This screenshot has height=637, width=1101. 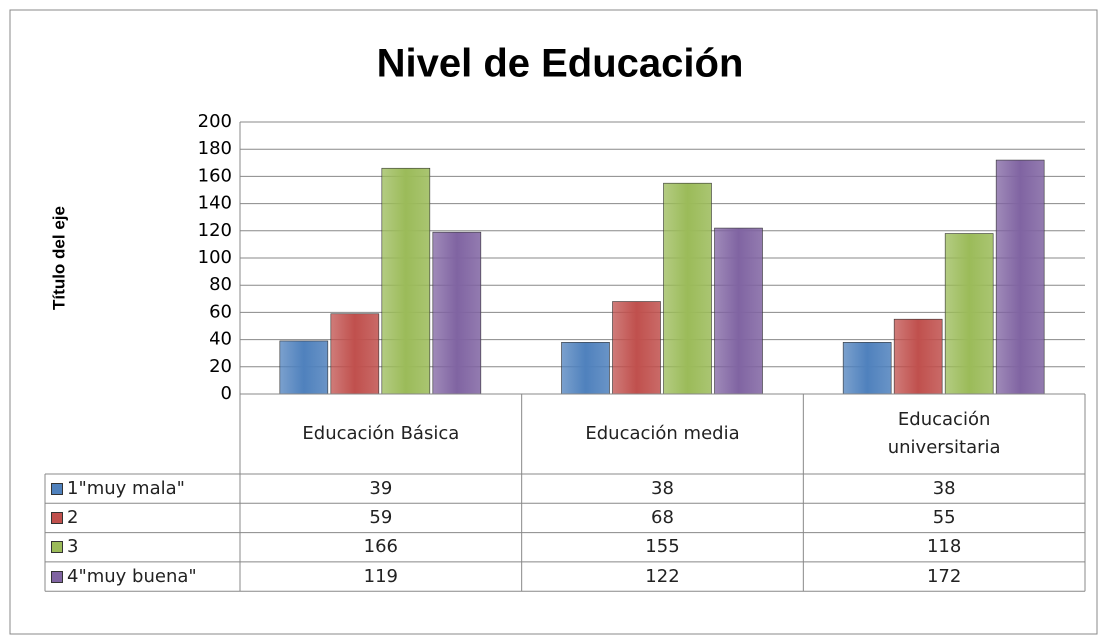 What do you see at coordinates (944, 576) in the screenshot?
I see `table-value: 172` at bounding box center [944, 576].